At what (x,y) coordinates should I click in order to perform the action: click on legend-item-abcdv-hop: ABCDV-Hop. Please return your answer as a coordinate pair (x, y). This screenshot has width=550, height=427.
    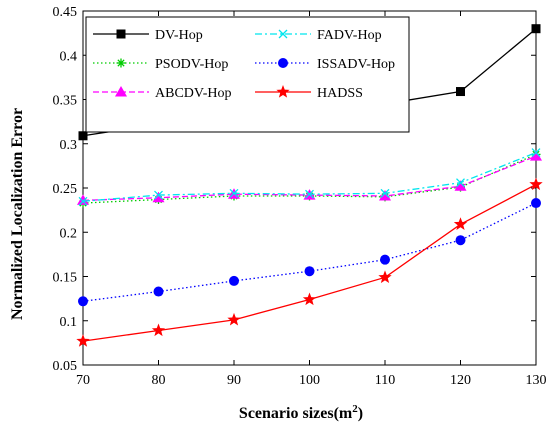
    Looking at the image, I should click on (162, 93).